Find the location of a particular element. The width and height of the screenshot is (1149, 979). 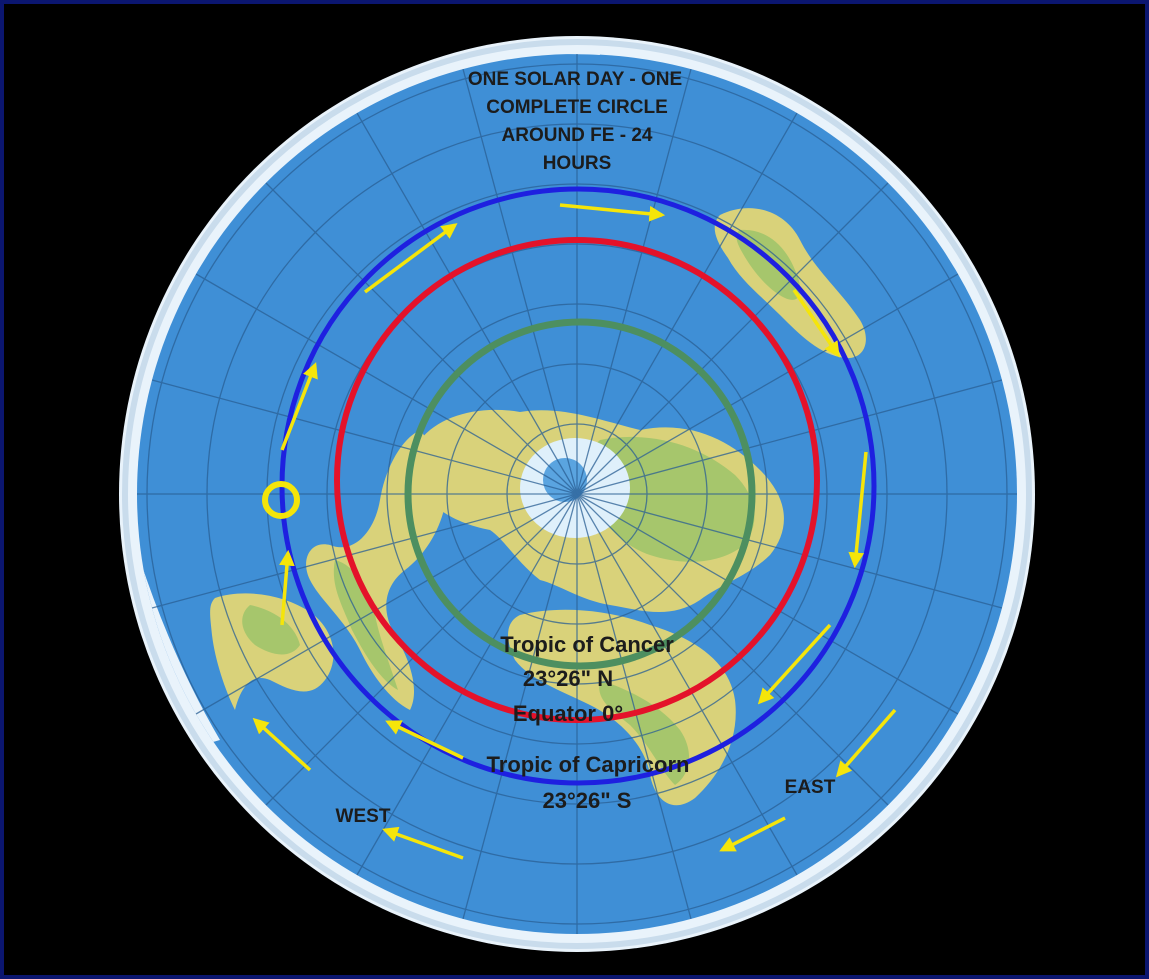

equator-label: Equator 0° is located at coordinates (568, 713).